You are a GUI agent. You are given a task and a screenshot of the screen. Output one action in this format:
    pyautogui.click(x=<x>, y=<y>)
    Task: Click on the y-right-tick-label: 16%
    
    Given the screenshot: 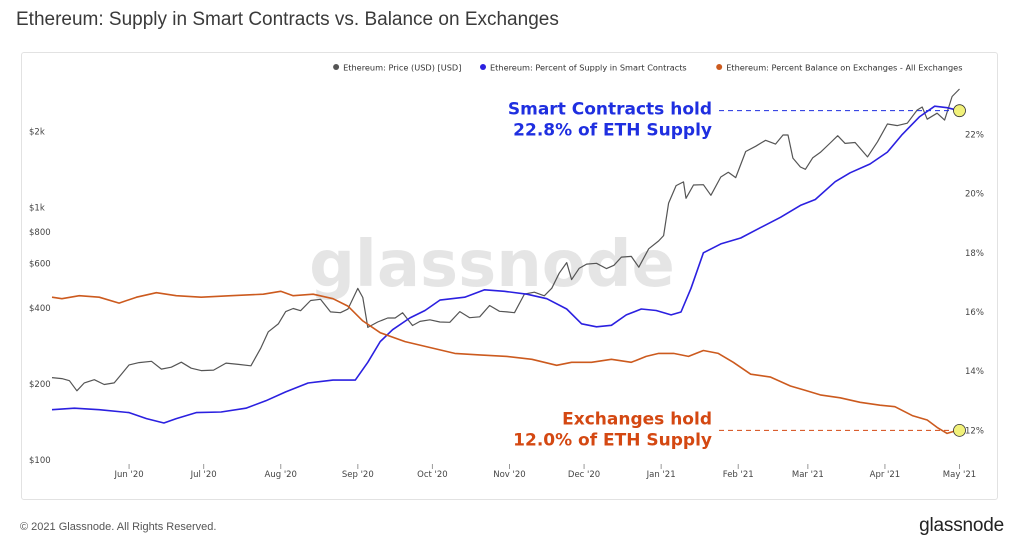 What is the action you would take?
    pyautogui.click(x=974, y=313)
    